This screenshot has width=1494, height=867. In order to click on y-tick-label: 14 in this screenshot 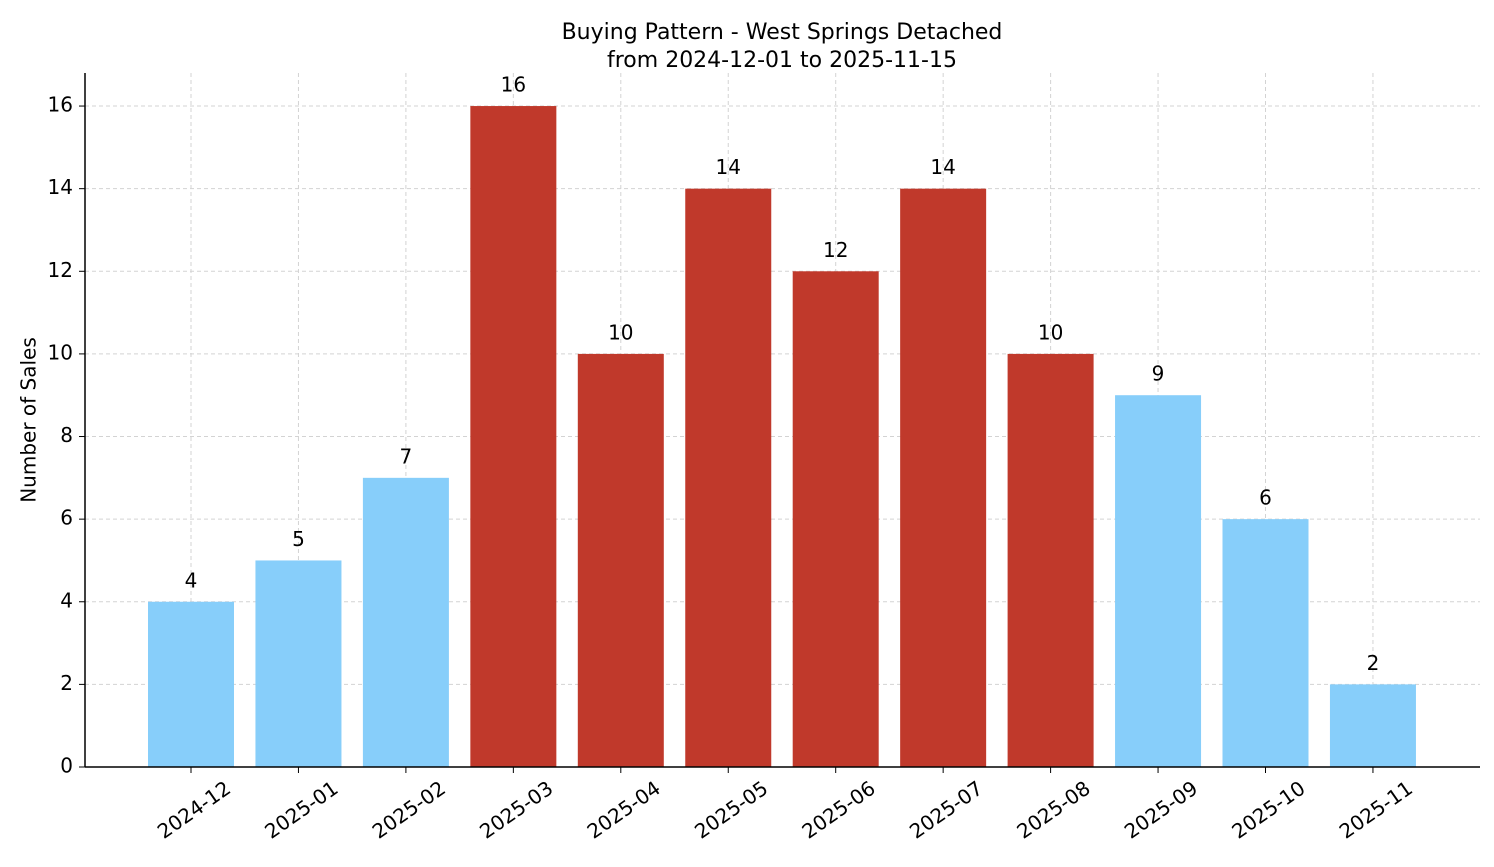, I will do `click(60, 187)`.